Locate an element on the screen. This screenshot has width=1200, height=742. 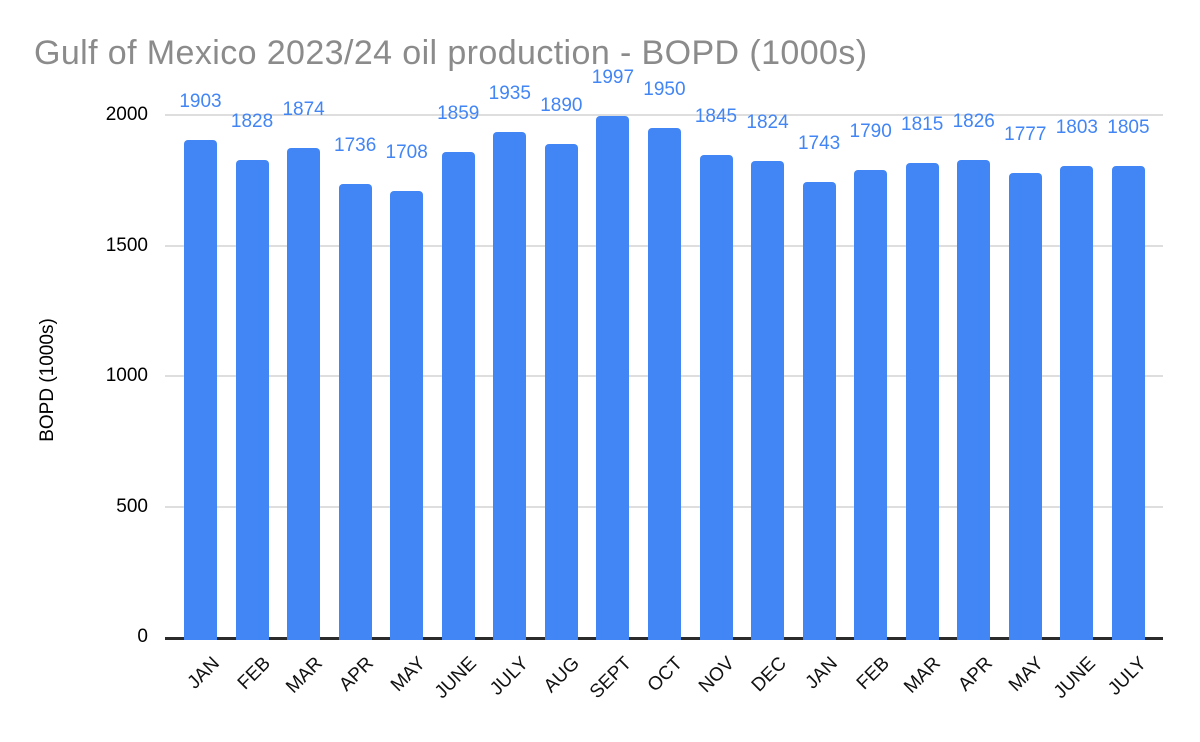
bar-value-label: 1805 is located at coordinates (1128, 127).